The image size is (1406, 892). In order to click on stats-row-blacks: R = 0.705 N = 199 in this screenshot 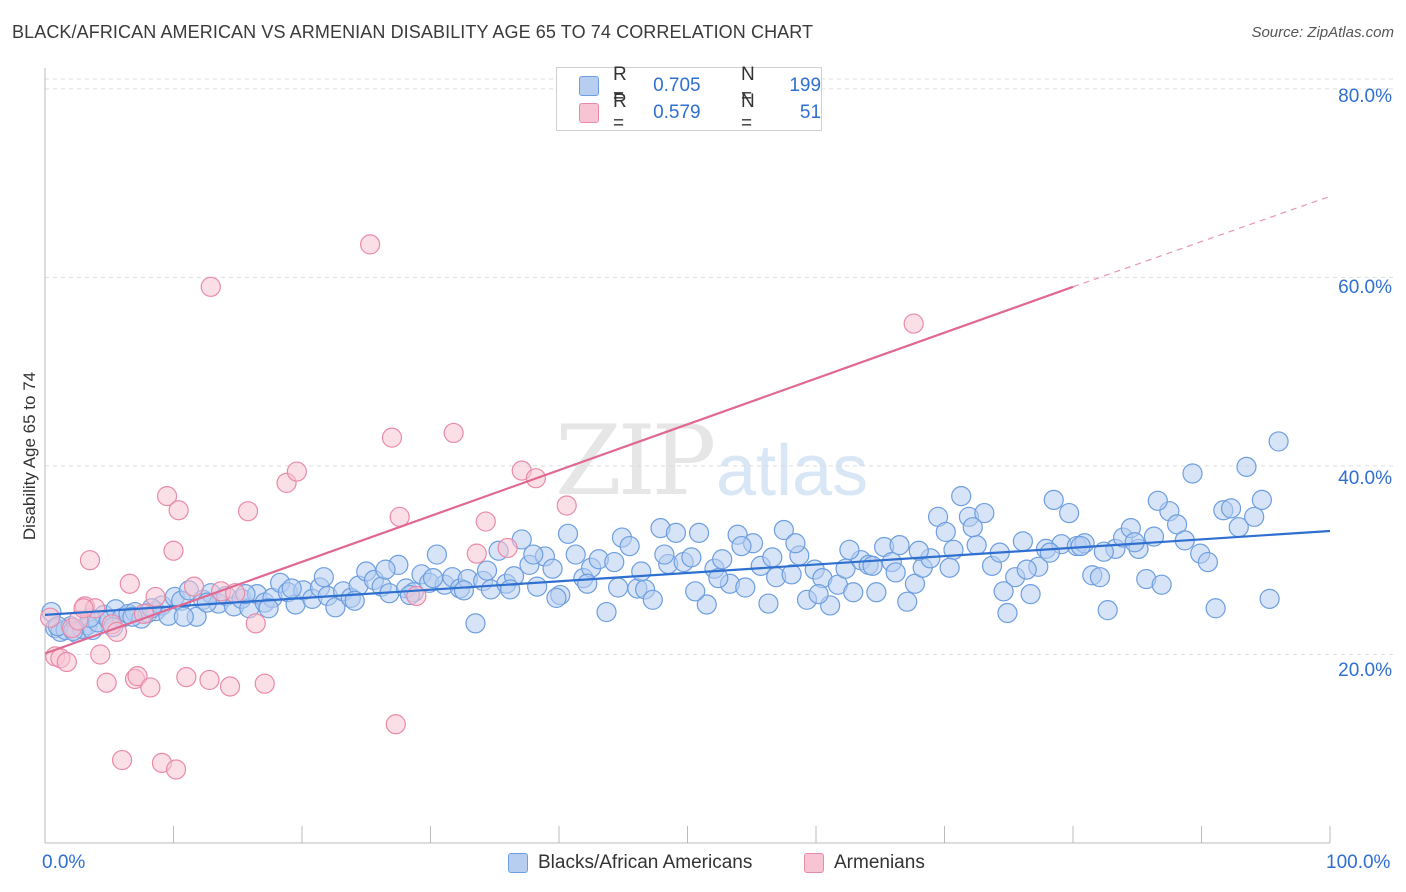, I will do `click(700, 85)`.